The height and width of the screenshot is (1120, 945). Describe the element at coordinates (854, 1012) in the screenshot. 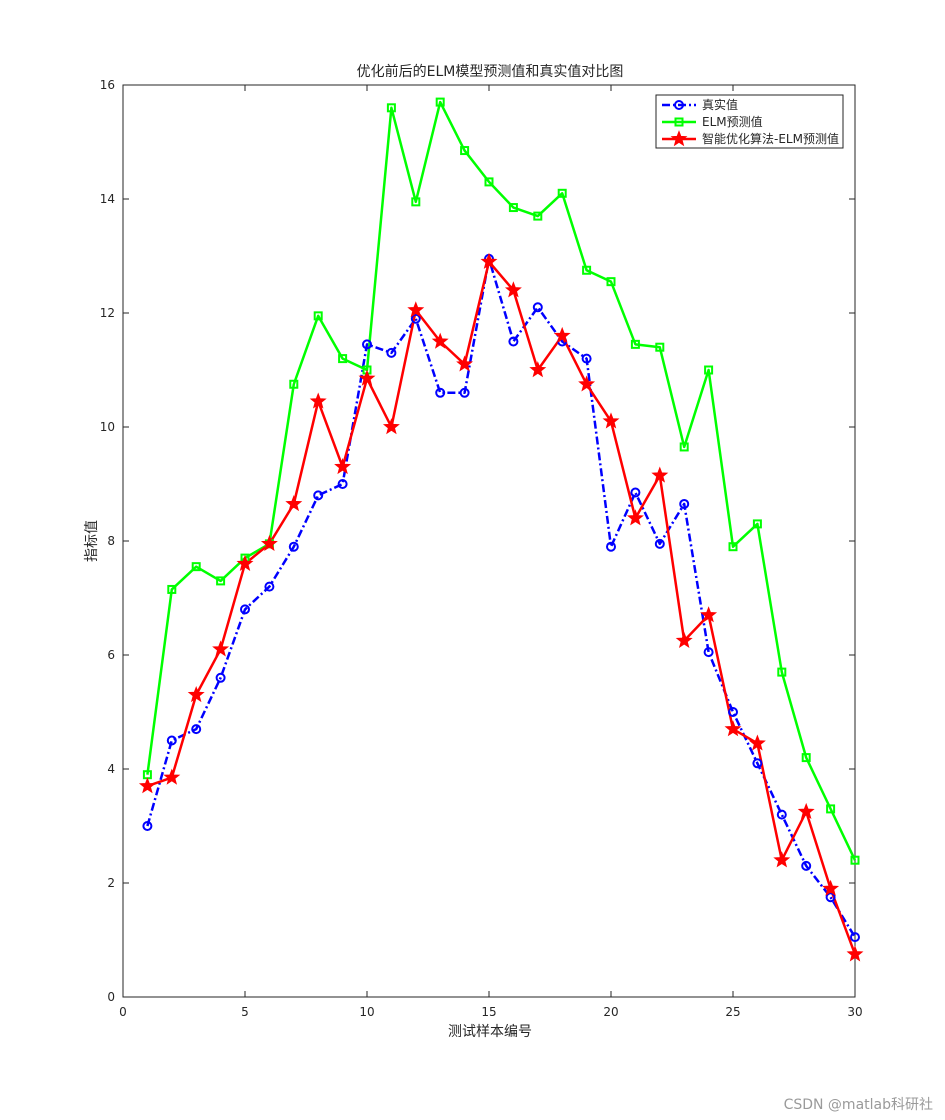

I see `x-tick-label: 30` at that location.